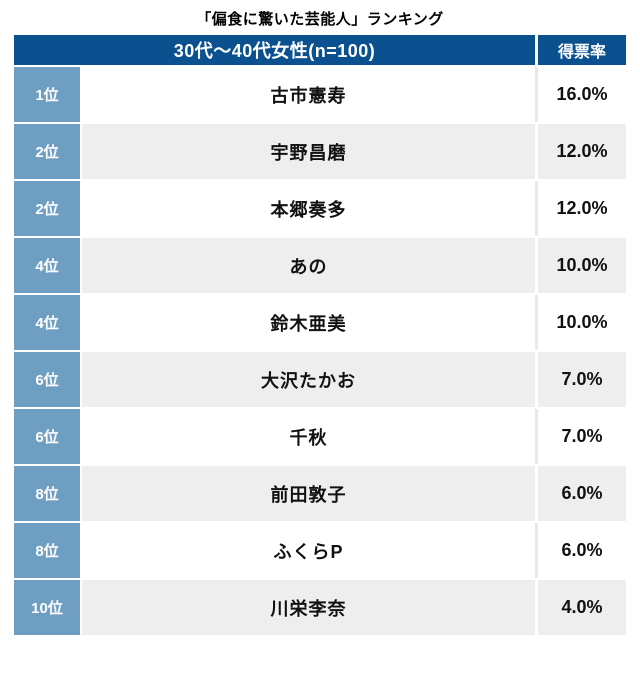 The width and height of the screenshot is (640, 677). I want to click on table-row: 8位 前田敦子 6.0%, so click(320, 493).